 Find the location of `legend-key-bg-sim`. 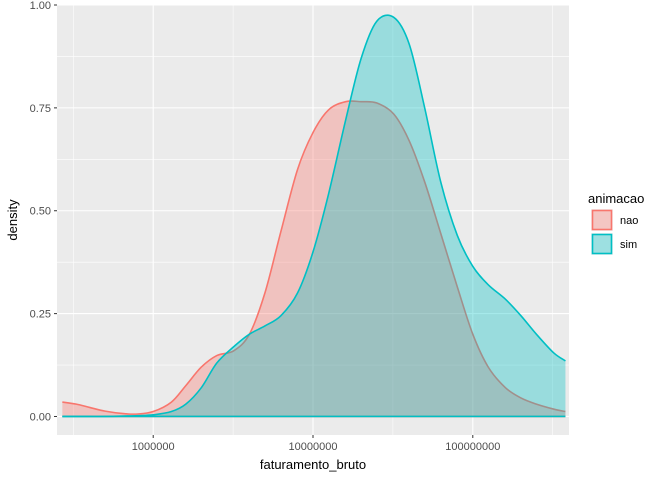

legend-key-bg-sim is located at coordinates (602, 244).